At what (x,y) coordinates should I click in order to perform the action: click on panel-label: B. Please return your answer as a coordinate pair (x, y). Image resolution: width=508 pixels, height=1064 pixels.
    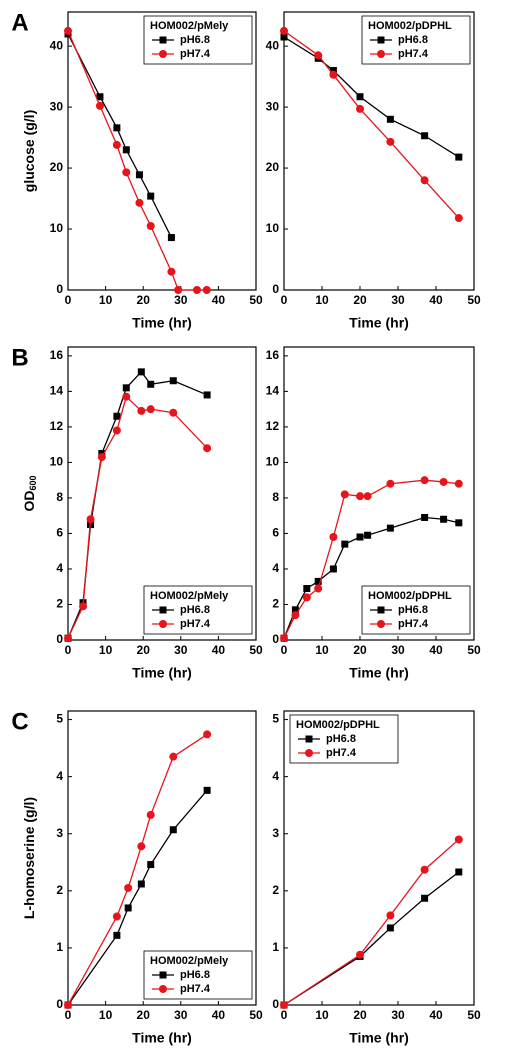
    Looking at the image, I should click on (19, 357).